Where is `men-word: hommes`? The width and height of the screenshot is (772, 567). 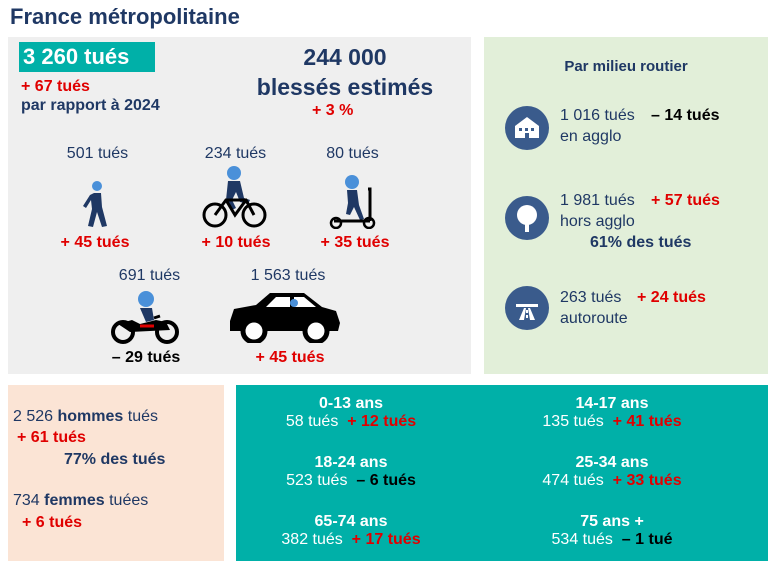 men-word: hommes is located at coordinates (90, 416).